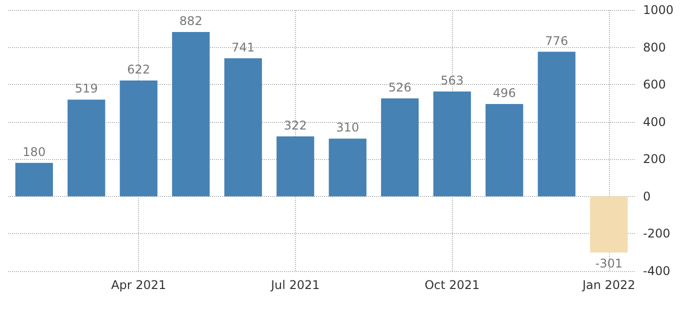  Describe the element at coordinates (243, 47) in the screenshot. I see `data-label: 741` at that location.